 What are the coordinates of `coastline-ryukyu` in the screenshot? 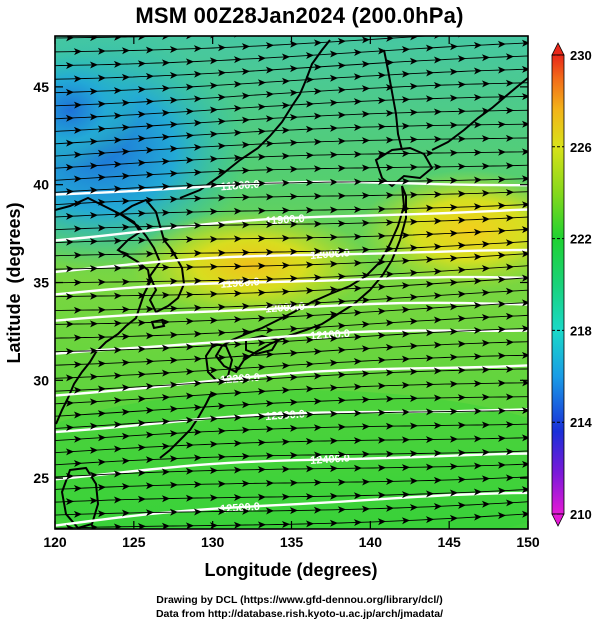 It's located at (186, 425).